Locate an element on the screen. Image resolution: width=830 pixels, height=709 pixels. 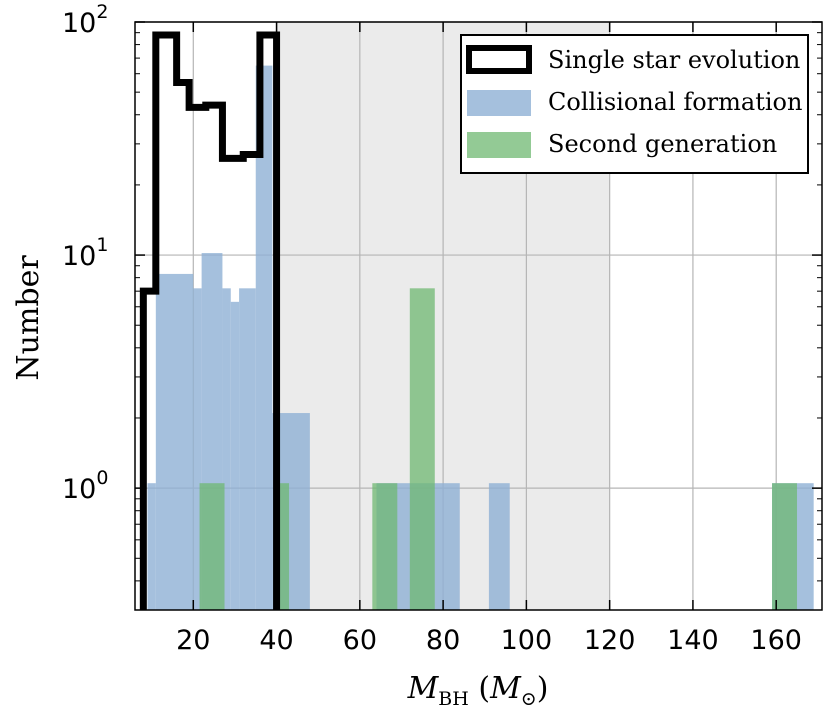
x-tick-label-140: 140 is located at coordinates (693, 640).